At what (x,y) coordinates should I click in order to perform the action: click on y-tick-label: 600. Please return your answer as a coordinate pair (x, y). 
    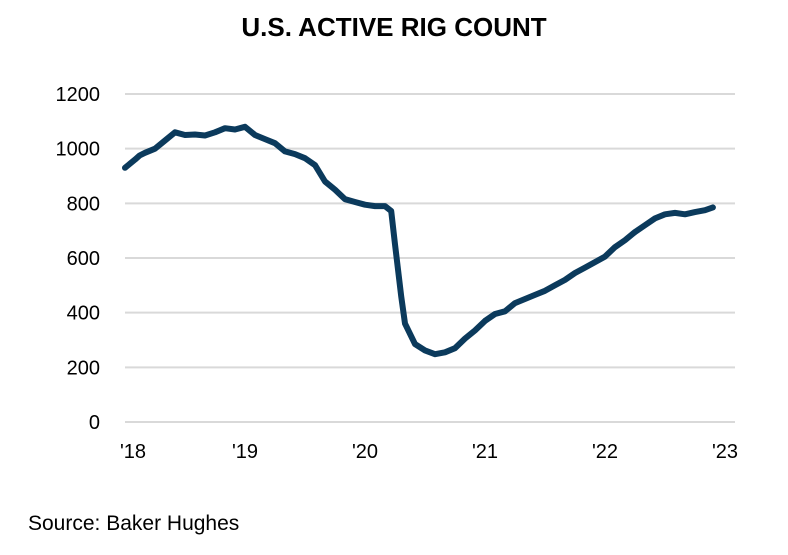
    Looking at the image, I should click on (83, 259).